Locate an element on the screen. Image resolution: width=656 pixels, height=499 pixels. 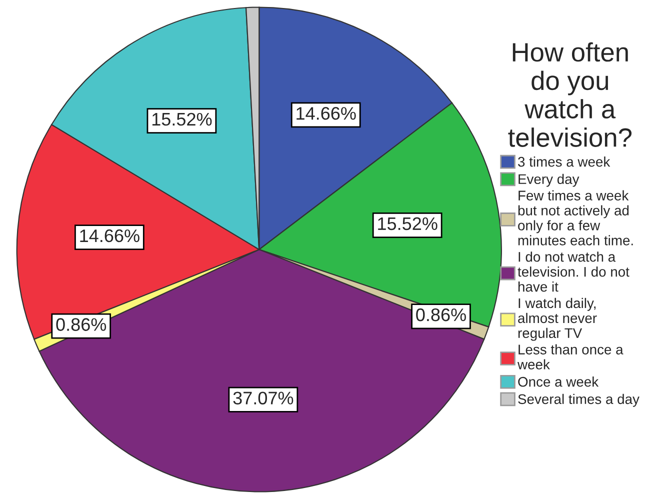
legend-label: Few times a week but not actively ad only for a few minutes each time. is located at coordinates (575, 218).